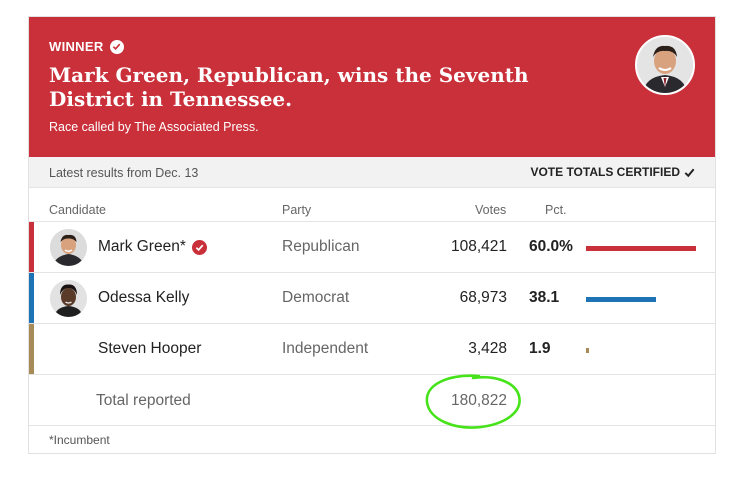 This screenshot has height=477, width=748. I want to click on table-row: Steven Hooper Independent 3,428 1.9, so click(372, 349).